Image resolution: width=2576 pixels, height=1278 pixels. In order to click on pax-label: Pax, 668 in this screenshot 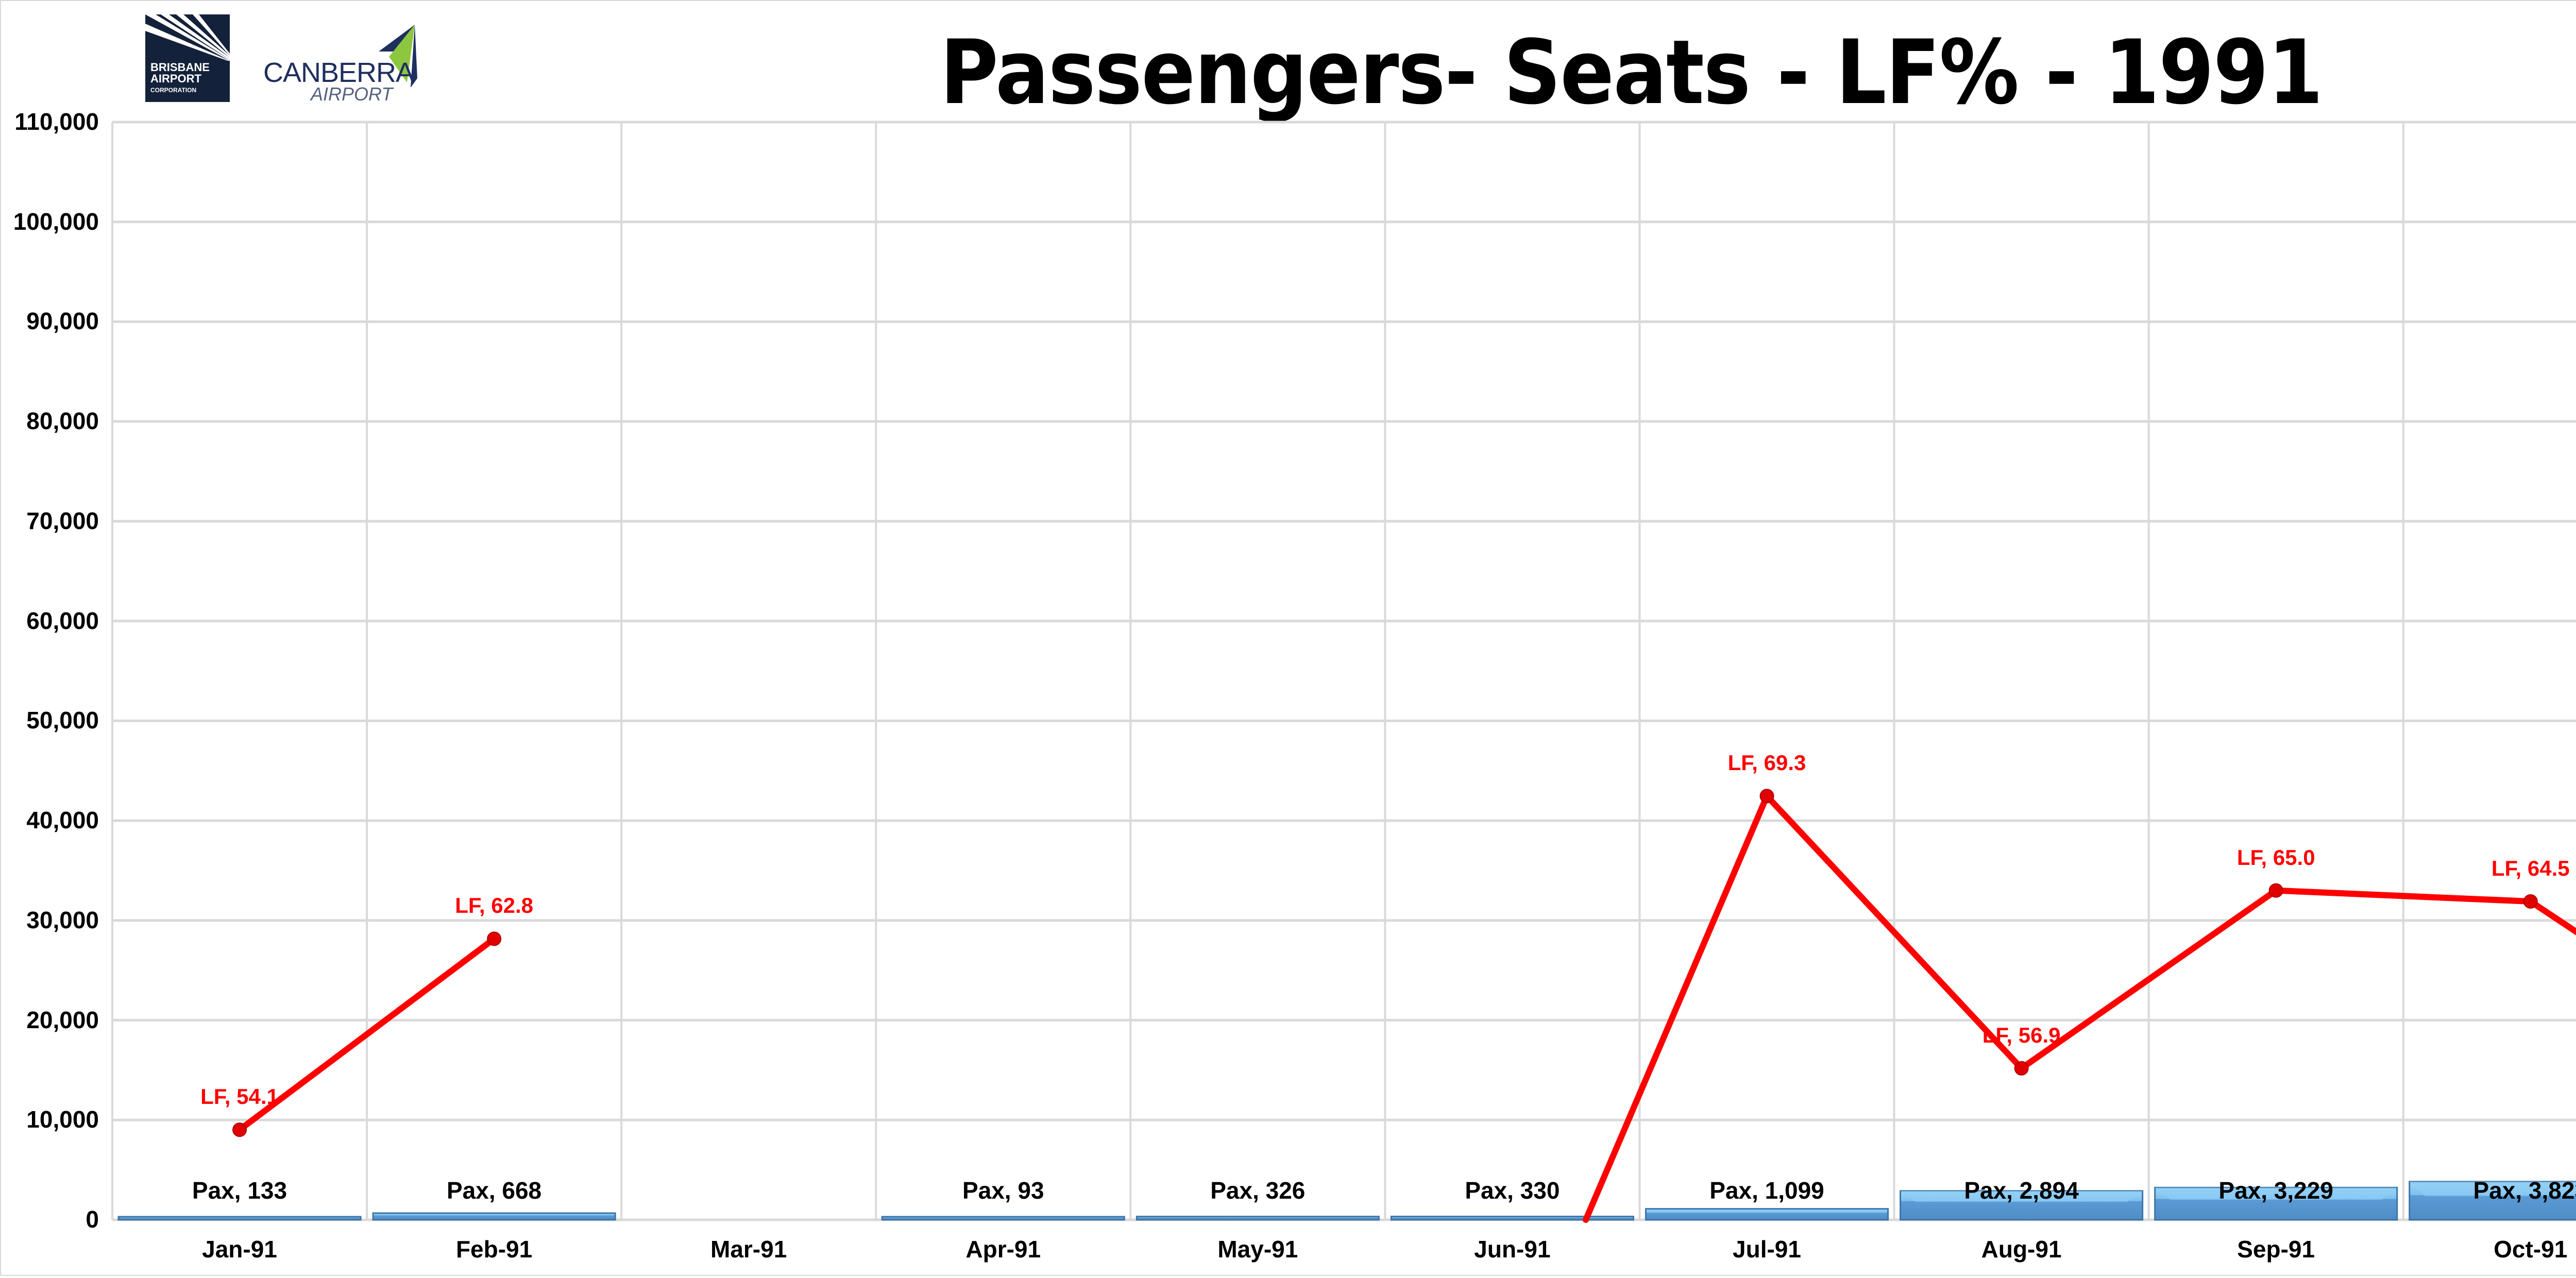, I will do `click(494, 1190)`.